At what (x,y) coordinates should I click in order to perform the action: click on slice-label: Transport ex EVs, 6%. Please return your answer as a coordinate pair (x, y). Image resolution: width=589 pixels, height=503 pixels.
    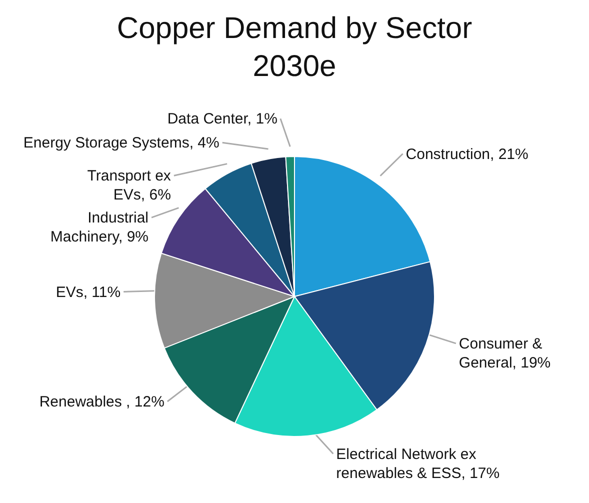
    Looking at the image, I should click on (129, 186).